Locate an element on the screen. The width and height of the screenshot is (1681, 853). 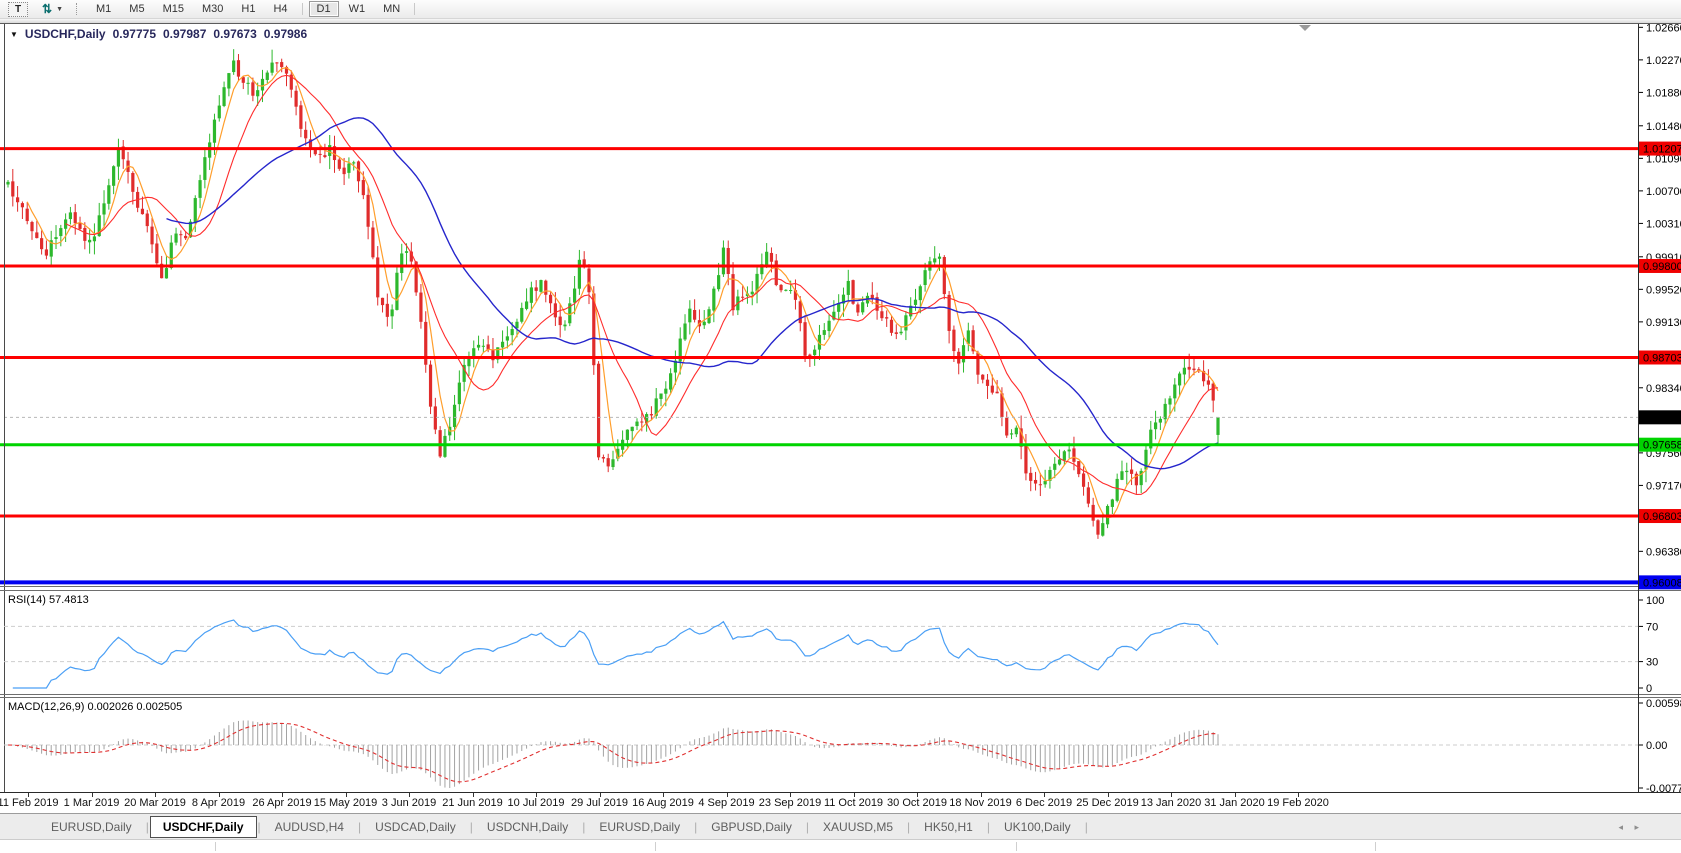
timeframe-button-h1: H1 is located at coordinates (248, 9).